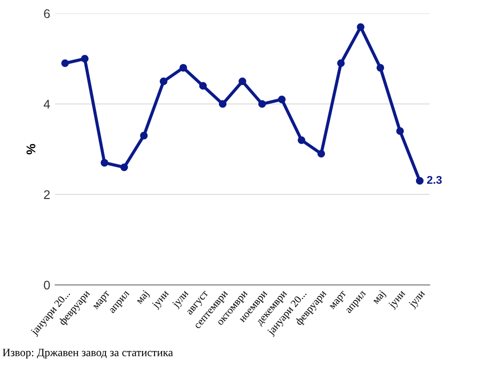  I want to click on y-tick-label: 4, so click(47, 104).